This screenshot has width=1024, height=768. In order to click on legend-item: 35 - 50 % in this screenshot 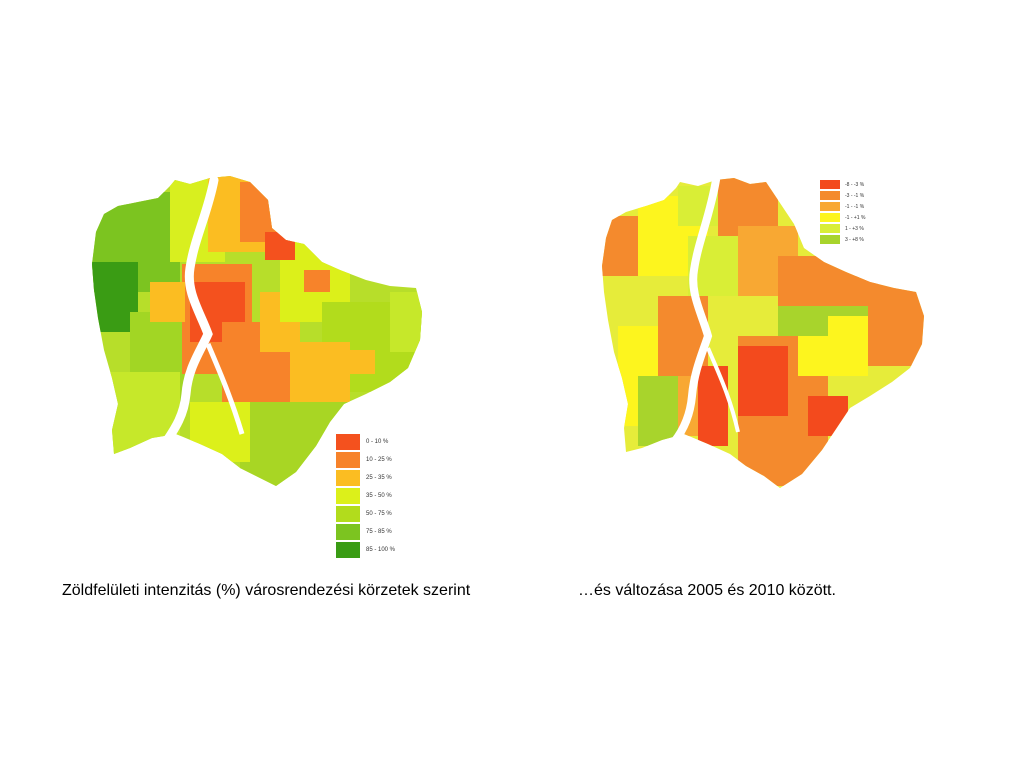, I will do `click(364, 496)`.